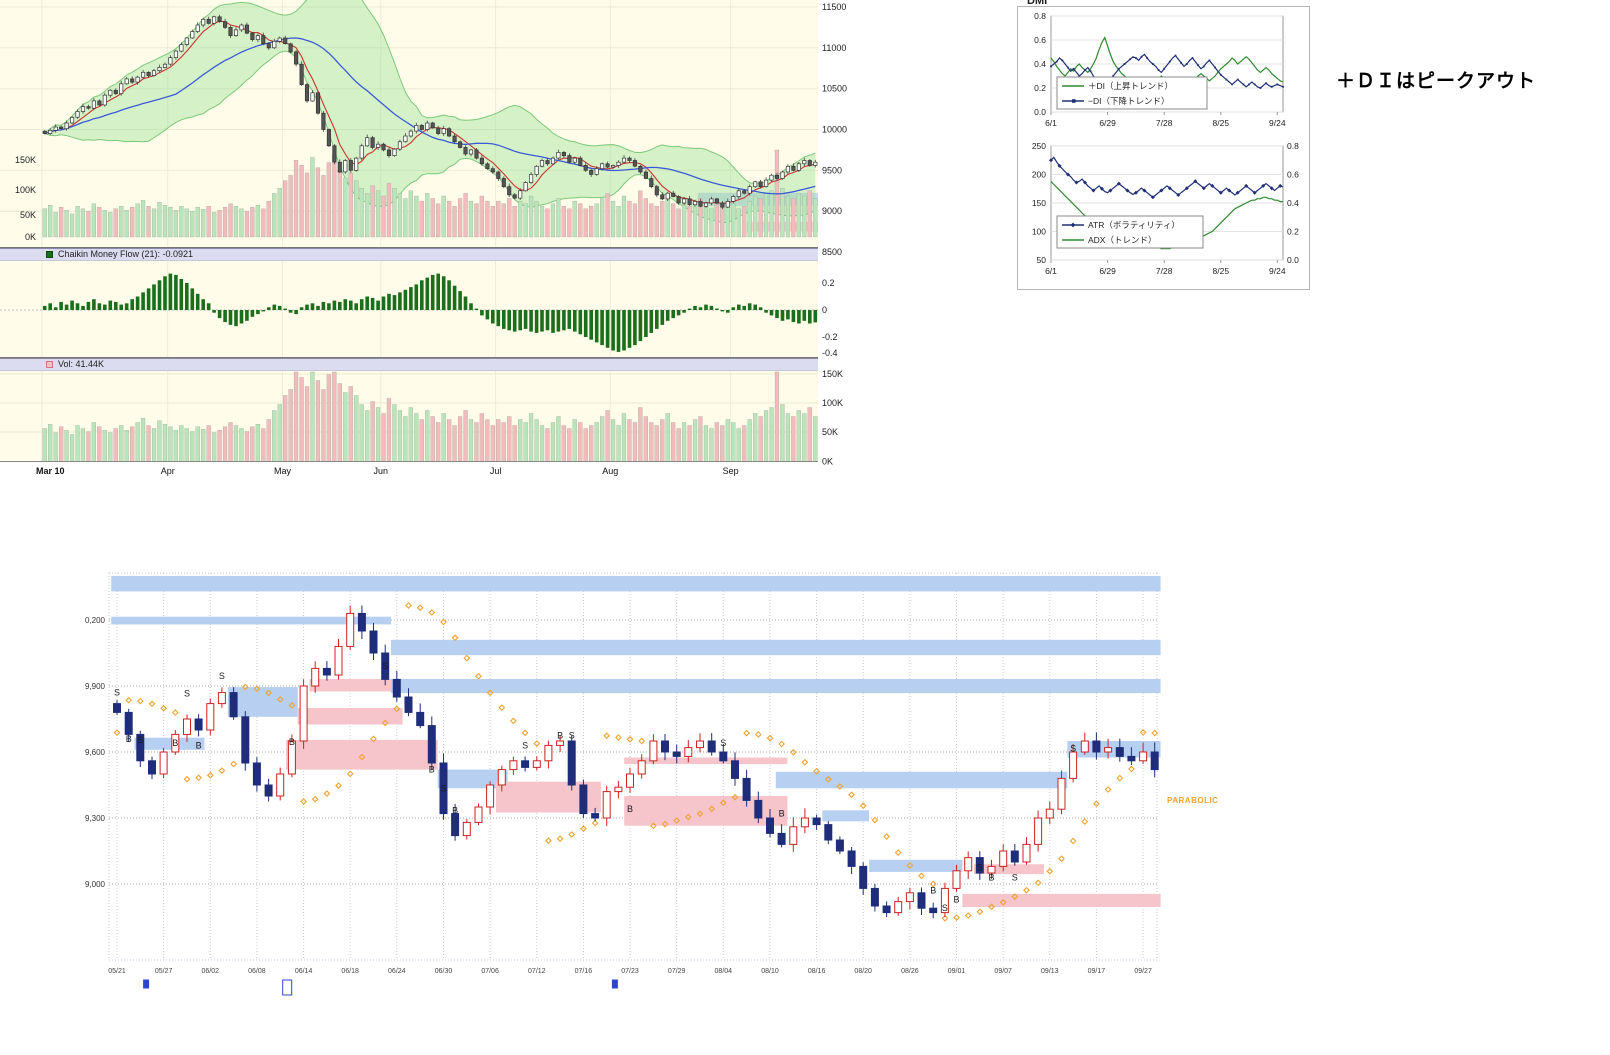 This screenshot has height=1055, width=1610. Describe the element at coordinates (610, 471) in the screenshot. I see `svg-text: Aug` at that location.